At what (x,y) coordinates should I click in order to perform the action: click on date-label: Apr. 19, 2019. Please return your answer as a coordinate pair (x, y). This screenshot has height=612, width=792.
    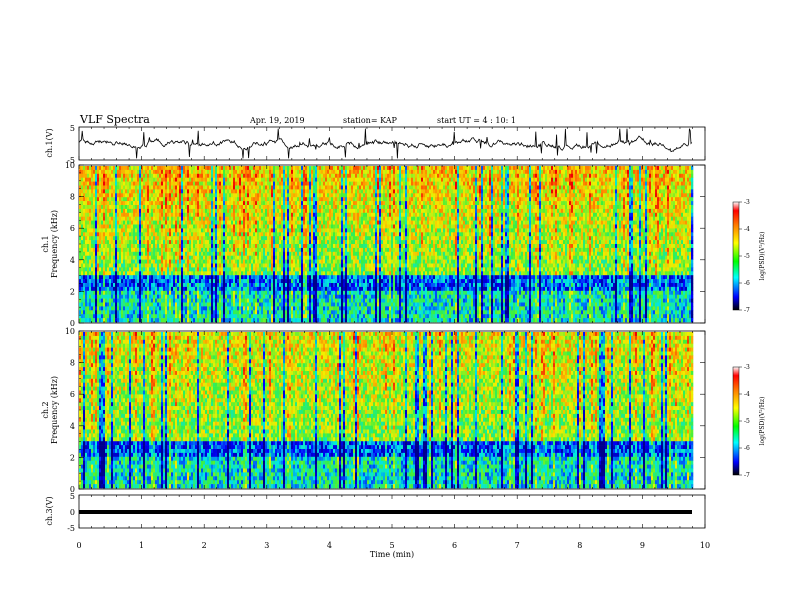
    Looking at the image, I should click on (277, 120).